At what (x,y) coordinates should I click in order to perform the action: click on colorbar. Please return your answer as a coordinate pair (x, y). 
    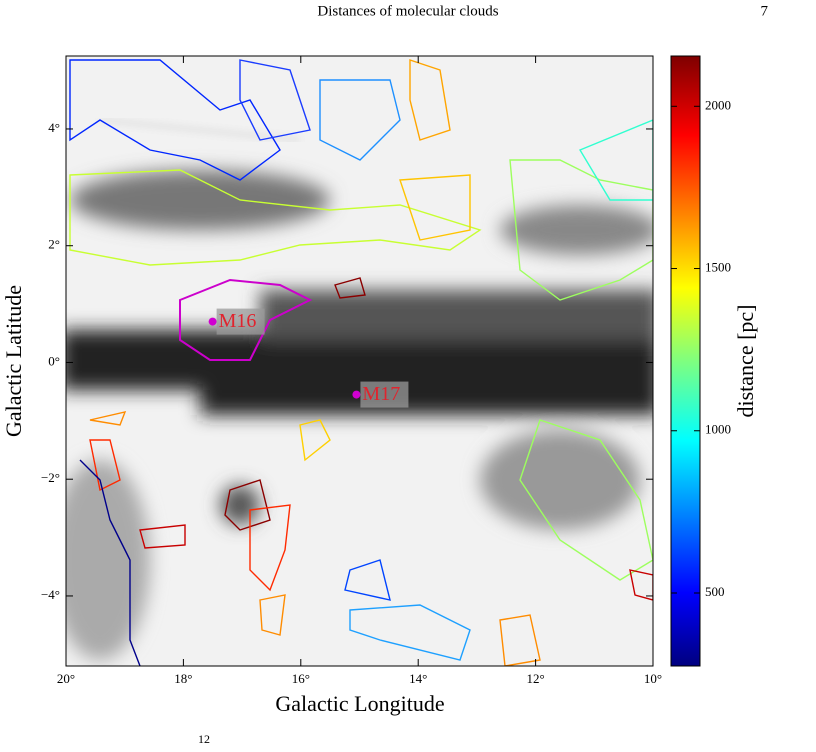
    Looking at the image, I should click on (685, 361).